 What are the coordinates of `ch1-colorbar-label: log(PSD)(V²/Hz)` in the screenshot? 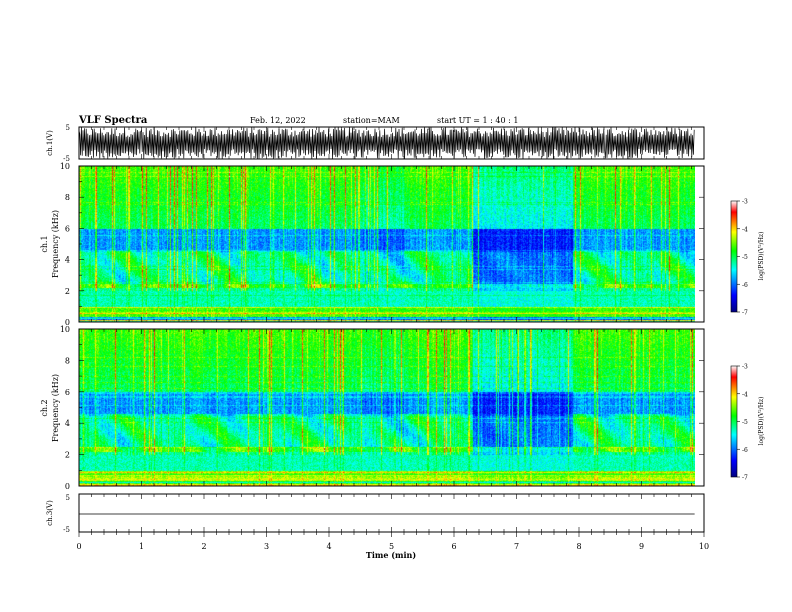 It's located at (761, 256).